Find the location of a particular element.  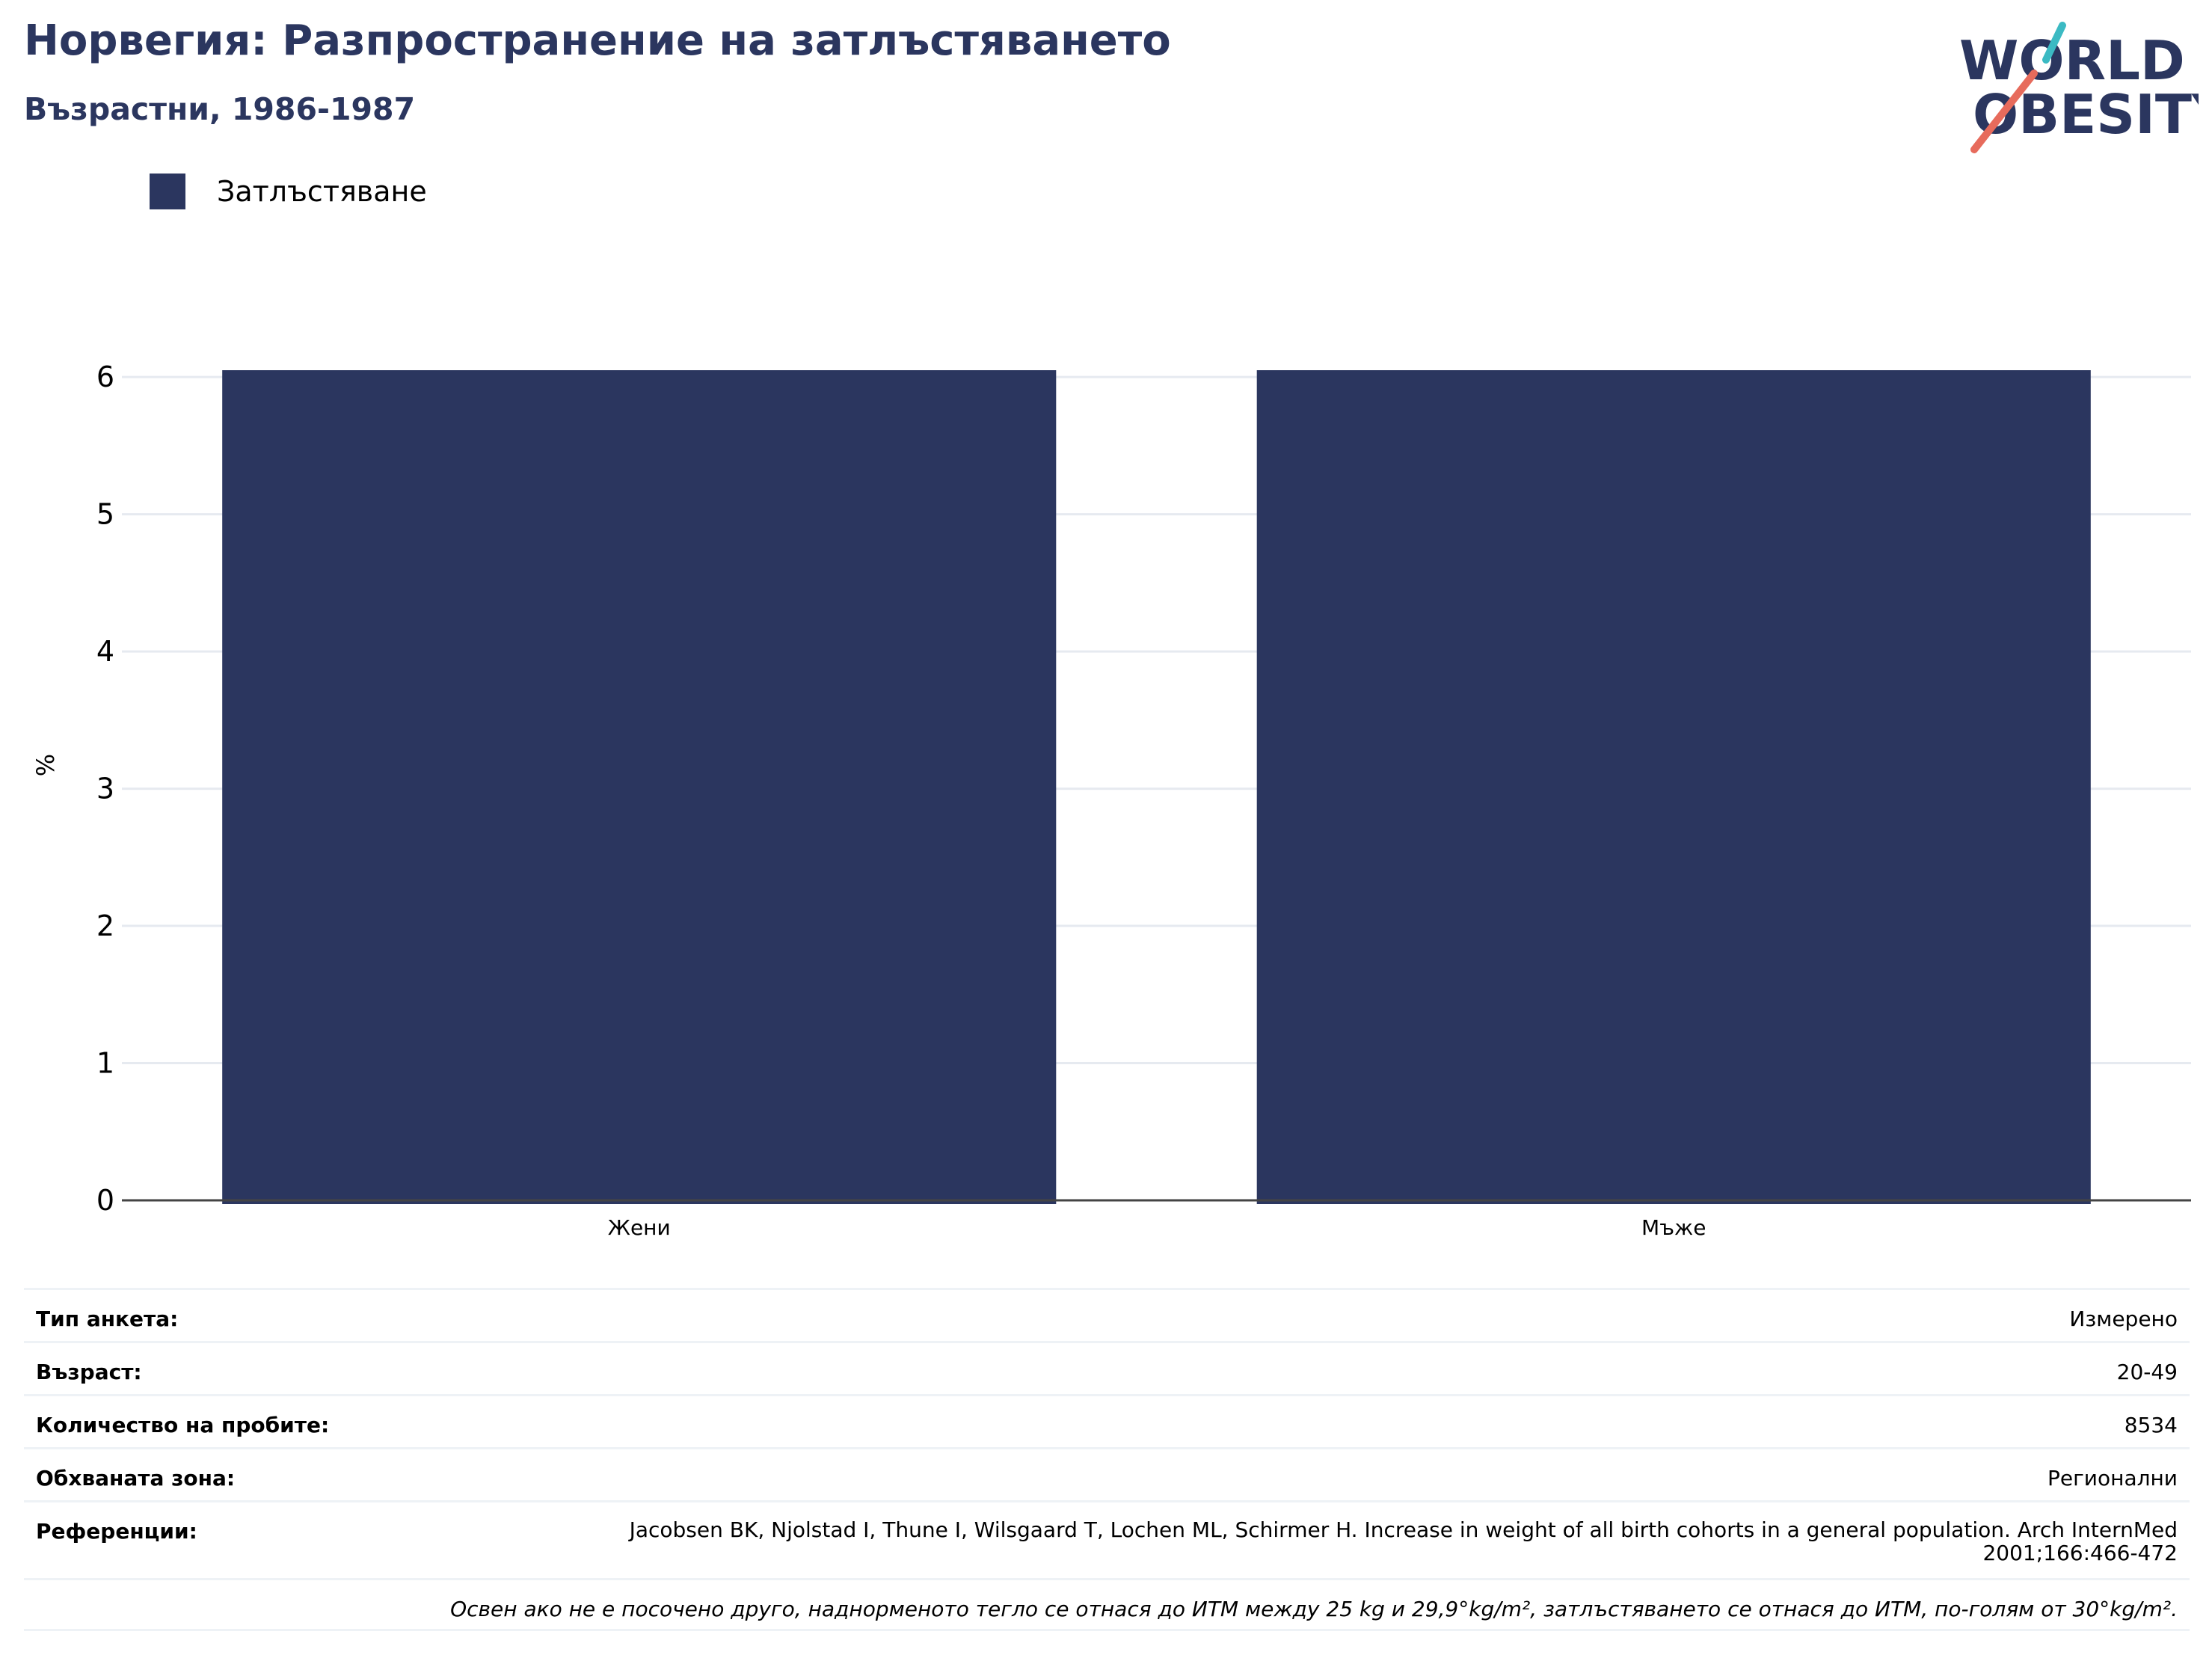

x-tick-label: Жени is located at coordinates (639, 1227).